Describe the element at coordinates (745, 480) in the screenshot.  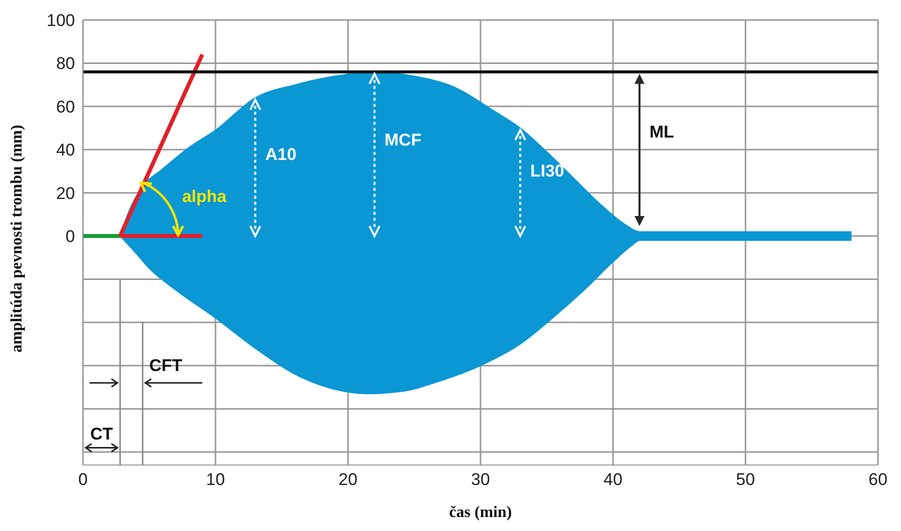
I see `x-tick-label: 50` at that location.